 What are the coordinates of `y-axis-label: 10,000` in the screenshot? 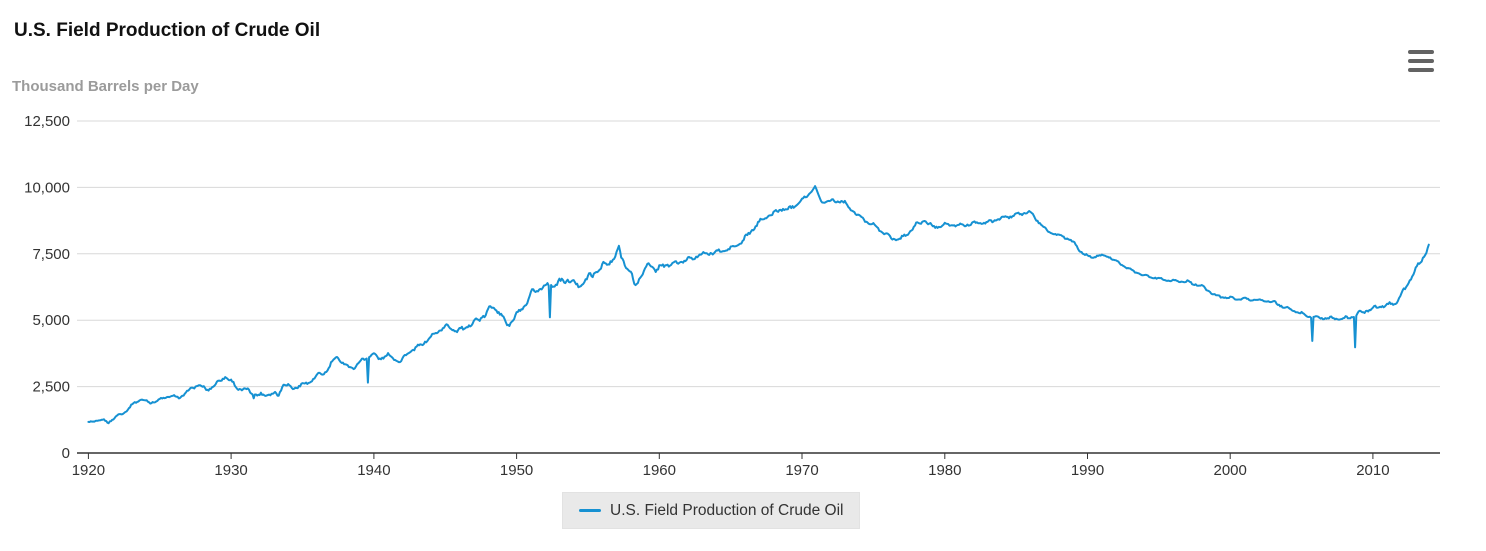 It's located at (47, 187).